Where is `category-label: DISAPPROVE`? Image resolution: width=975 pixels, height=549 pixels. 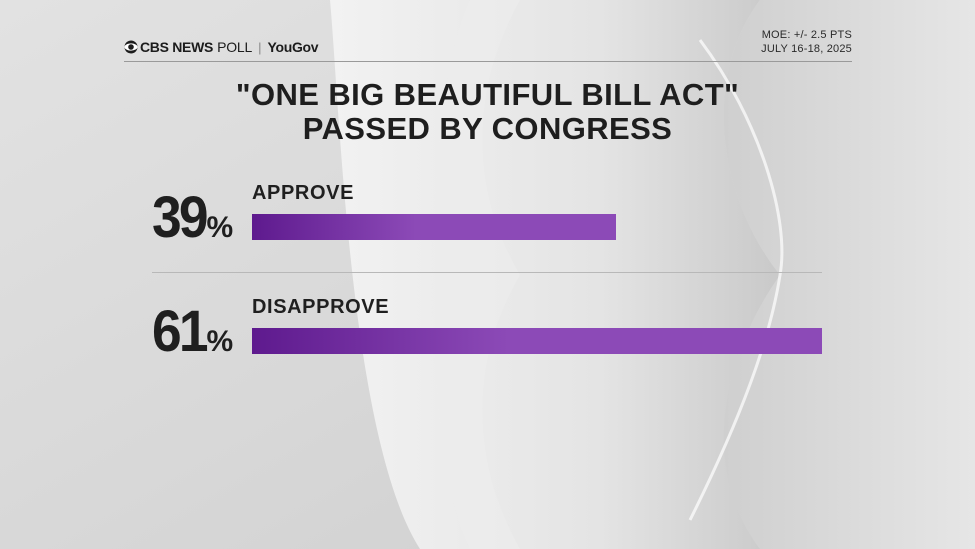 category-label: DISAPPROVE is located at coordinates (321, 307).